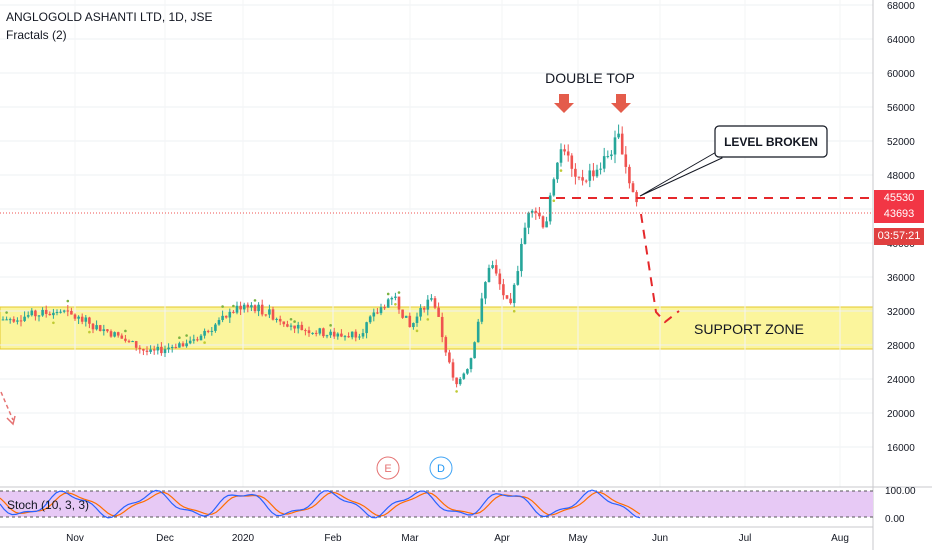 This screenshot has width=932, height=555. I want to click on time-tick-label: Jun, so click(660, 538).